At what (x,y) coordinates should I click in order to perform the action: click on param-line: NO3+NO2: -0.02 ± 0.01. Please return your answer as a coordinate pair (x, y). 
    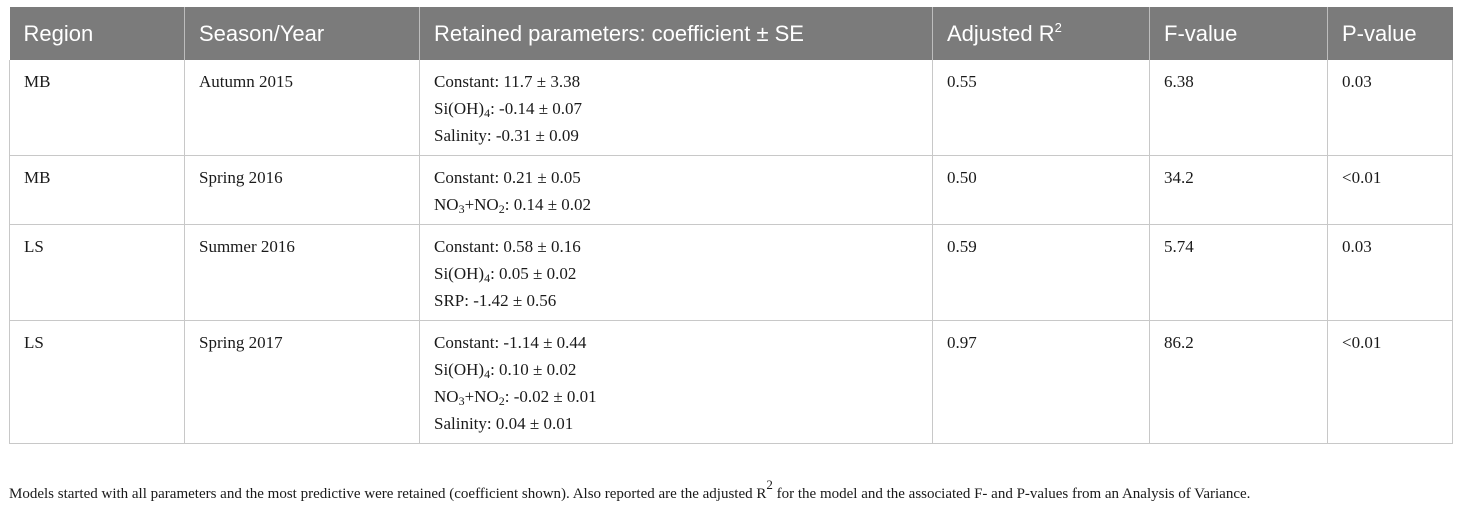
    Looking at the image, I should click on (678, 396).